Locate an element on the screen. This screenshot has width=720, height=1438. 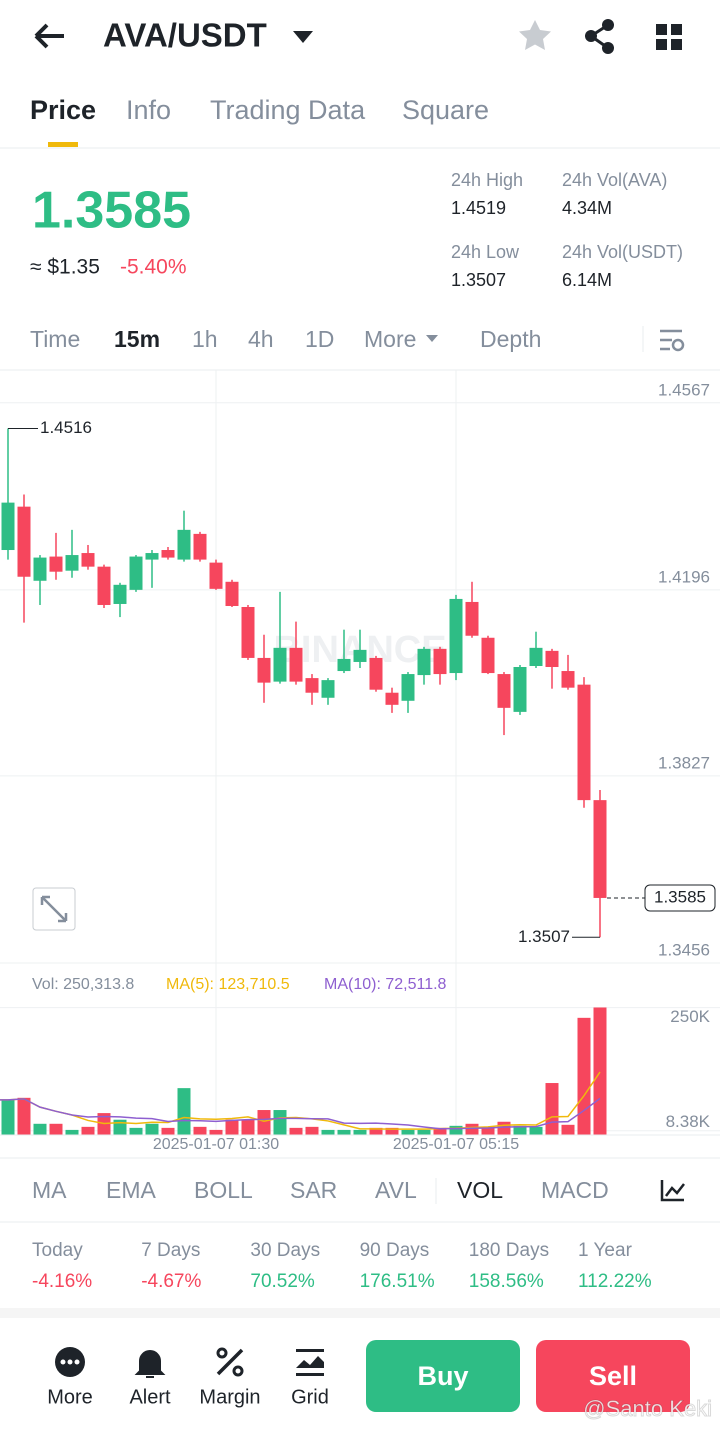
usd-price: ≈ $1.35 is located at coordinates (65, 267).